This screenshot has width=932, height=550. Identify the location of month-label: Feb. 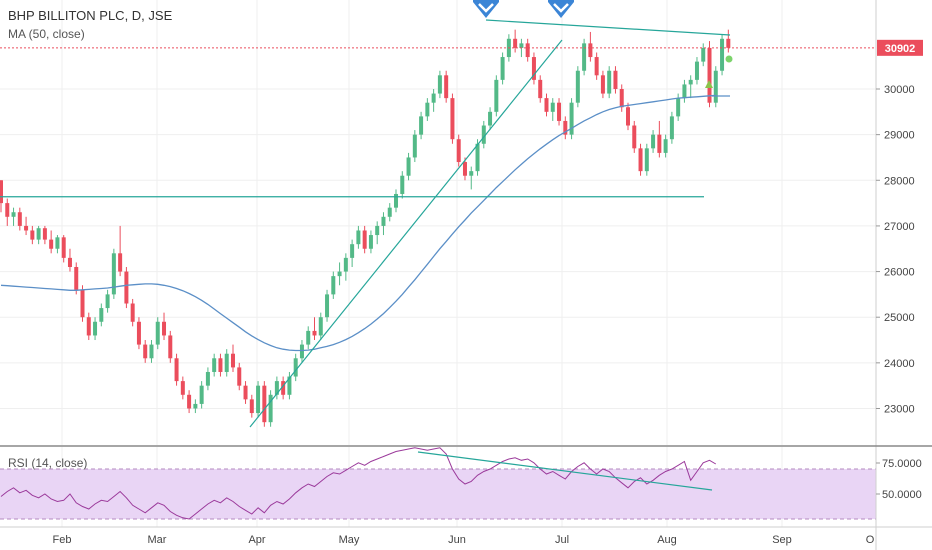
(62, 540).